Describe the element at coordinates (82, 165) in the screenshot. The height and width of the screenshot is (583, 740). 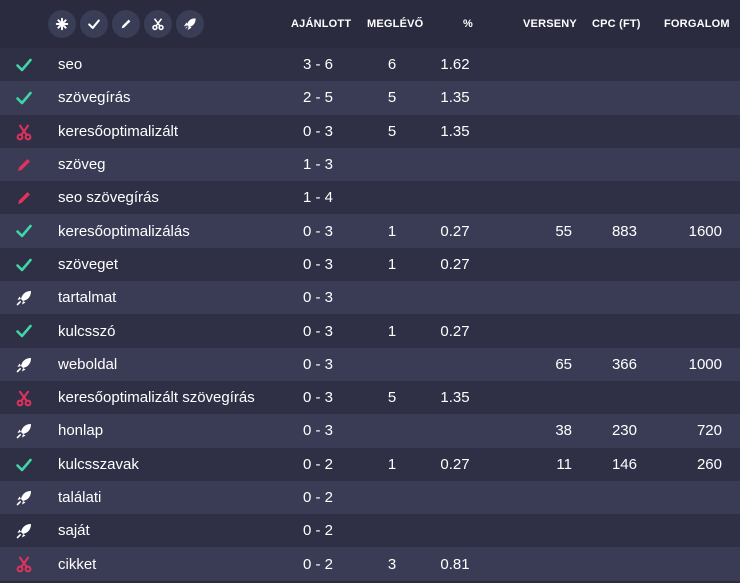
I see `keyword-cell: szöveg` at that location.